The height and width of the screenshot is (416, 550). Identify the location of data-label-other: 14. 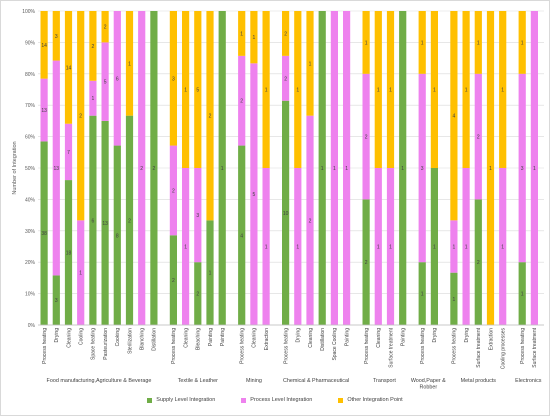
(69, 68).